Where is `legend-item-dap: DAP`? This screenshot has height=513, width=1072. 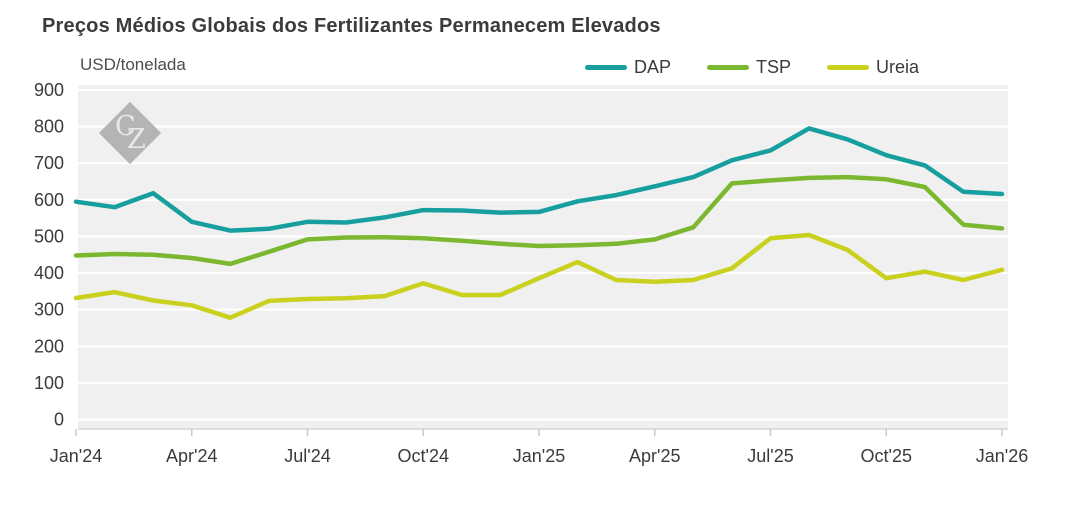
legend-item-dap: DAP is located at coordinates (628, 67).